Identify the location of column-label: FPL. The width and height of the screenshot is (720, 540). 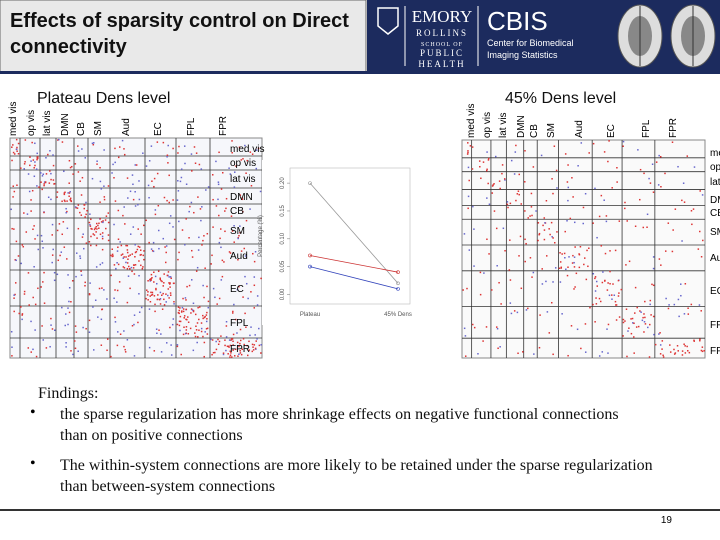
(191, 126).